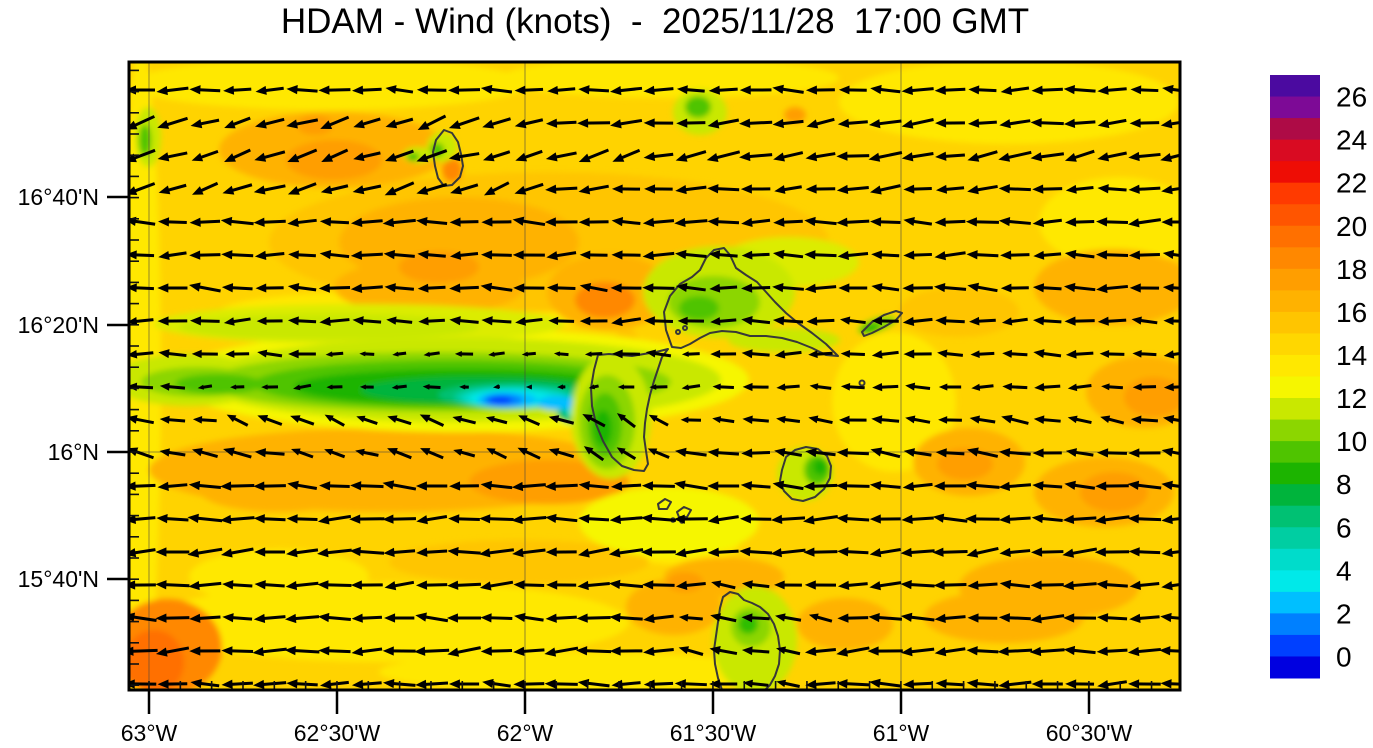 The width and height of the screenshot is (1373, 748). What do you see at coordinates (862, 383) in the screenshot?
I see `islet-outline` at bounding box center [862, 383].